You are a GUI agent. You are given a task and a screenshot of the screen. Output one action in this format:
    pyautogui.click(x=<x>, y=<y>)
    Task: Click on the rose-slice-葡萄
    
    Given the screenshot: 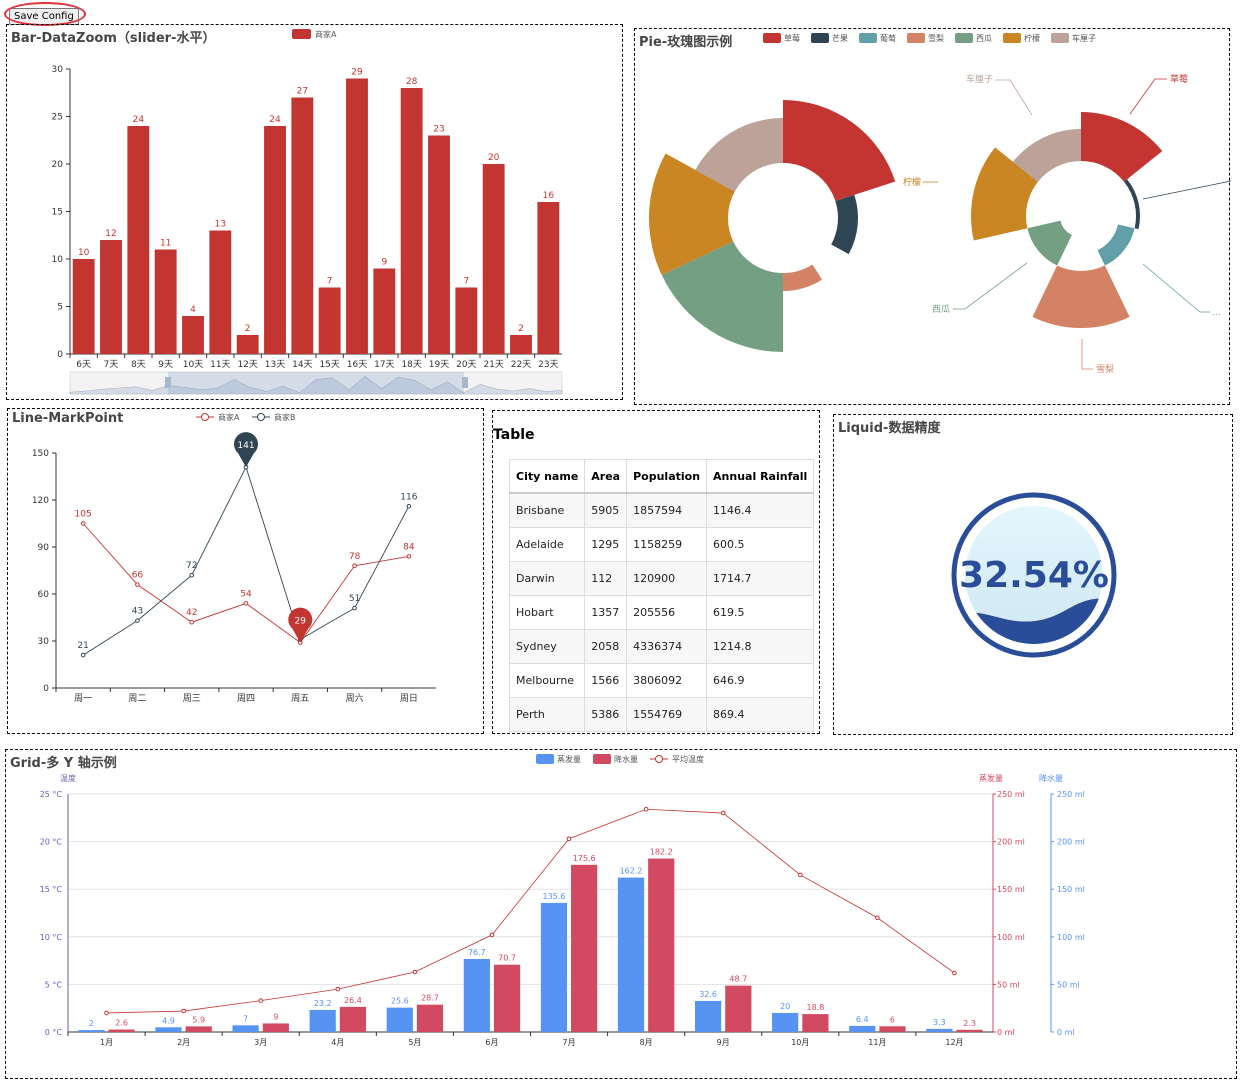 What is the action you would take?
    pyautogui.click(x=1116, y=245)
    